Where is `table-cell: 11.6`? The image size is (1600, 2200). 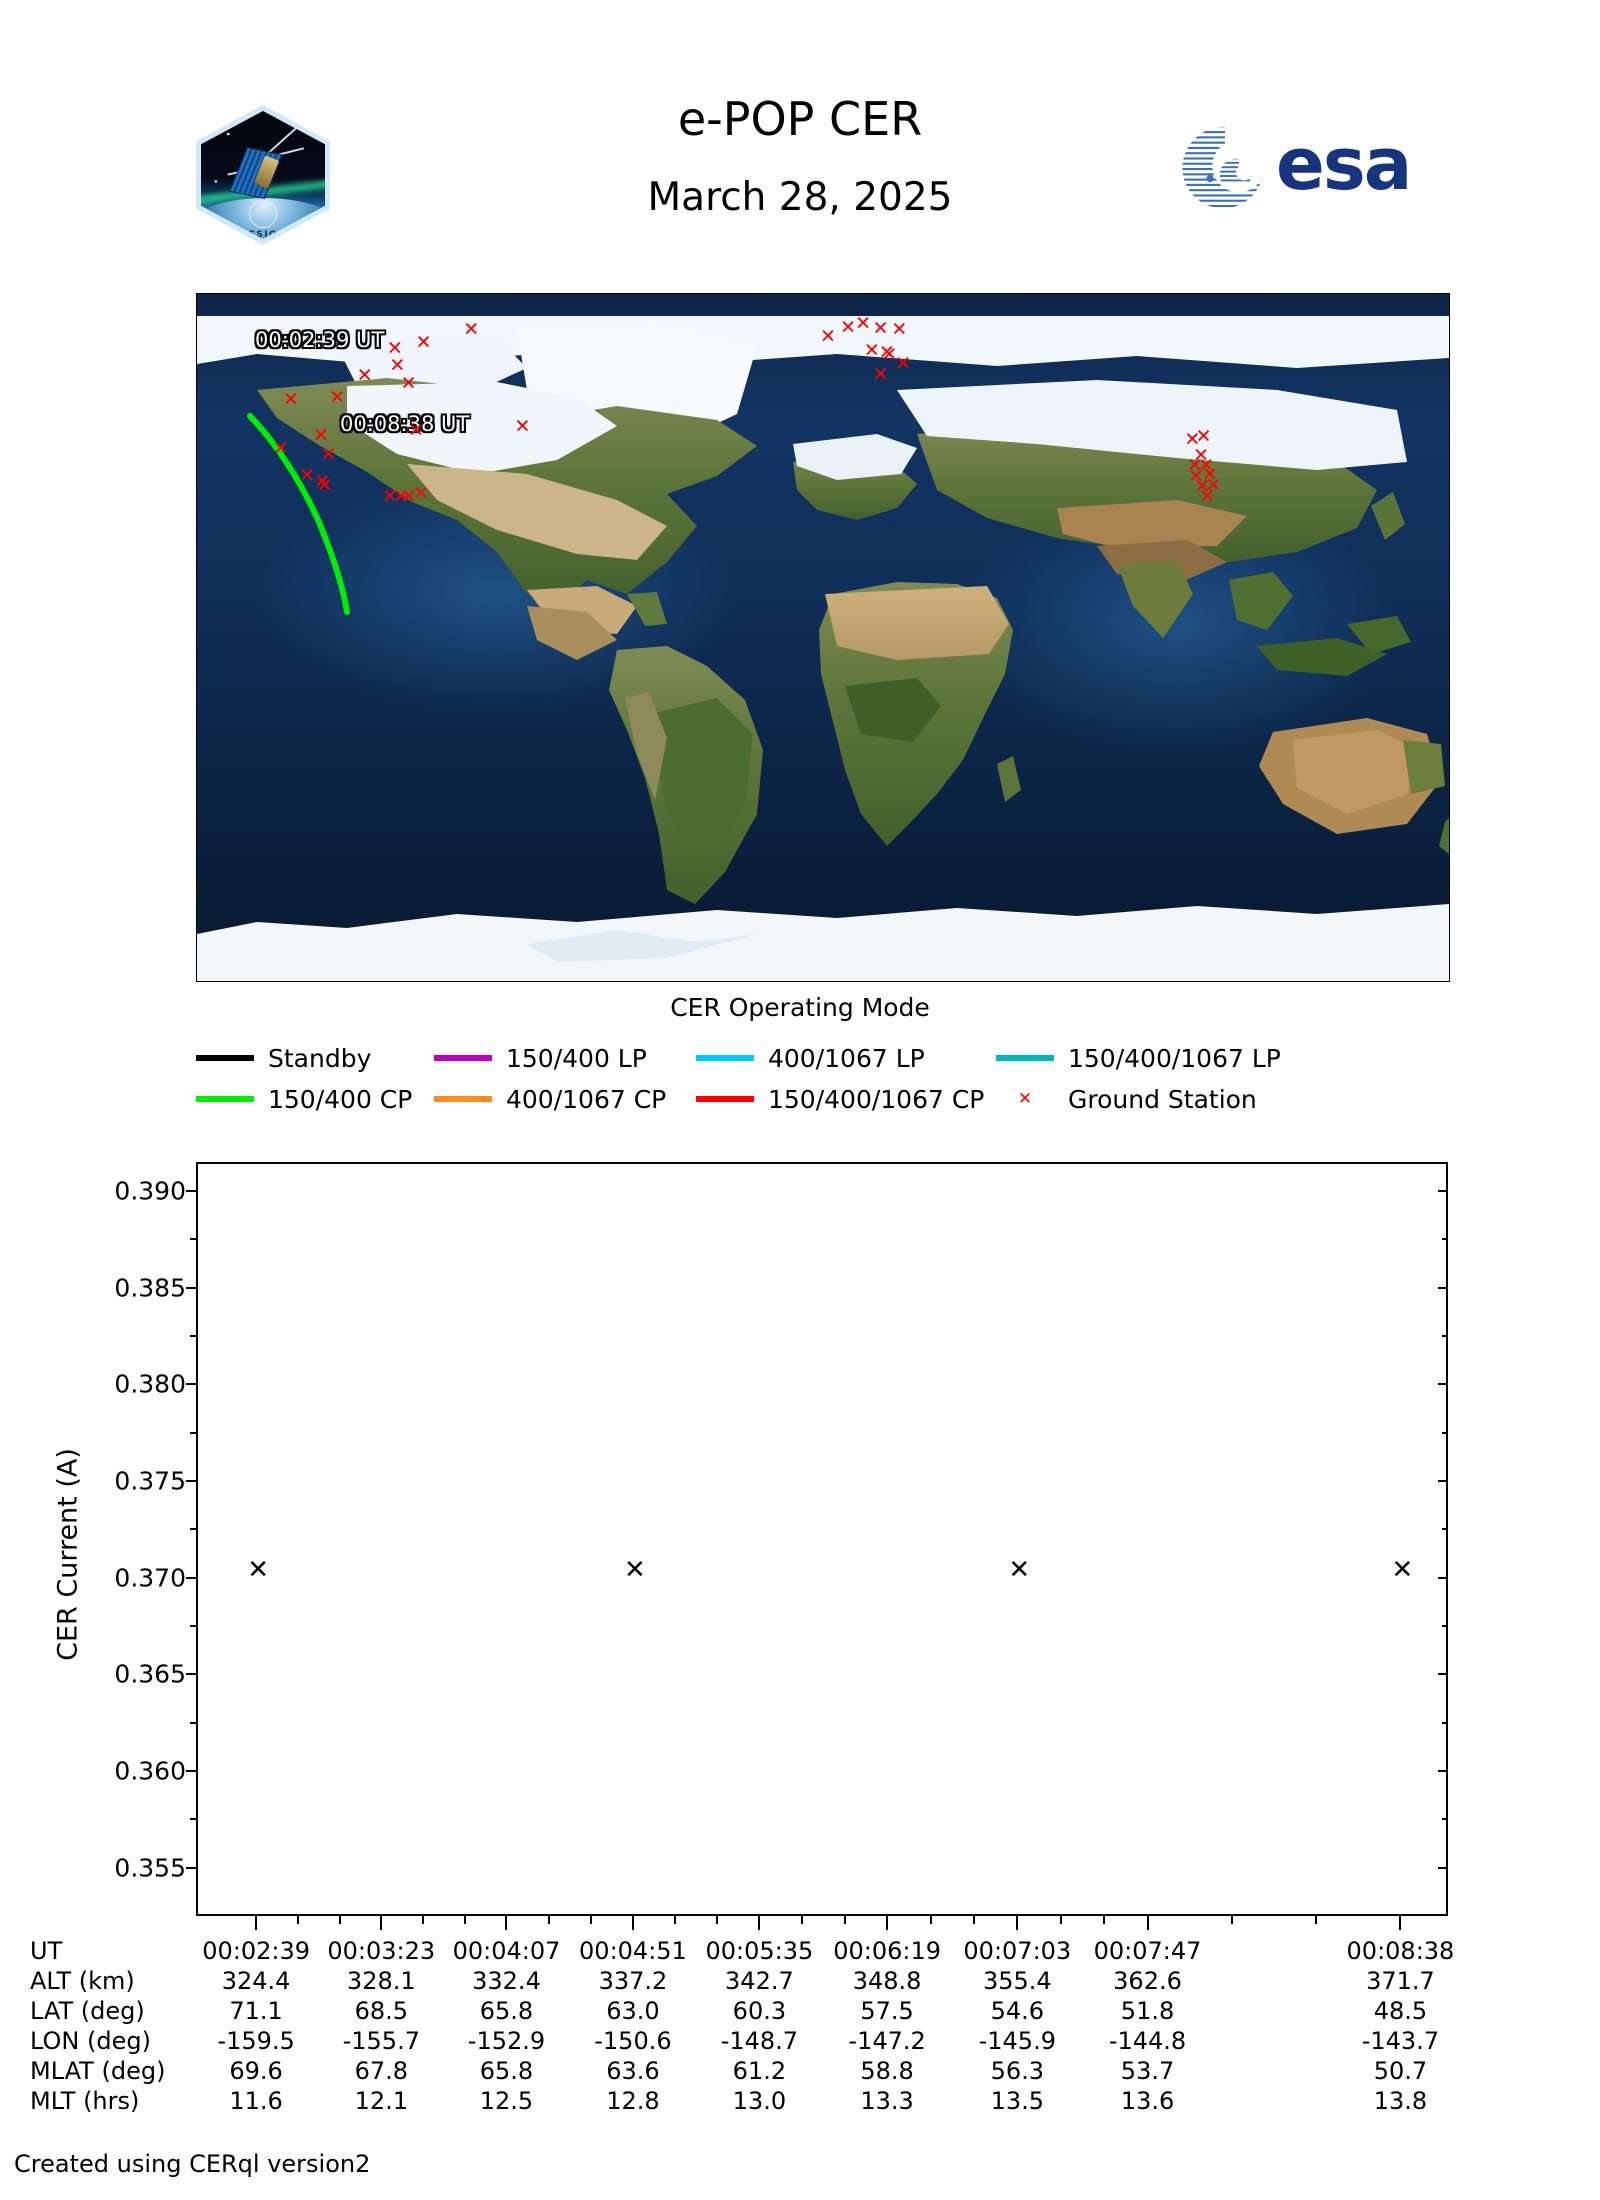
table-cell: 11.6 is located at coordinates (256, 2101).